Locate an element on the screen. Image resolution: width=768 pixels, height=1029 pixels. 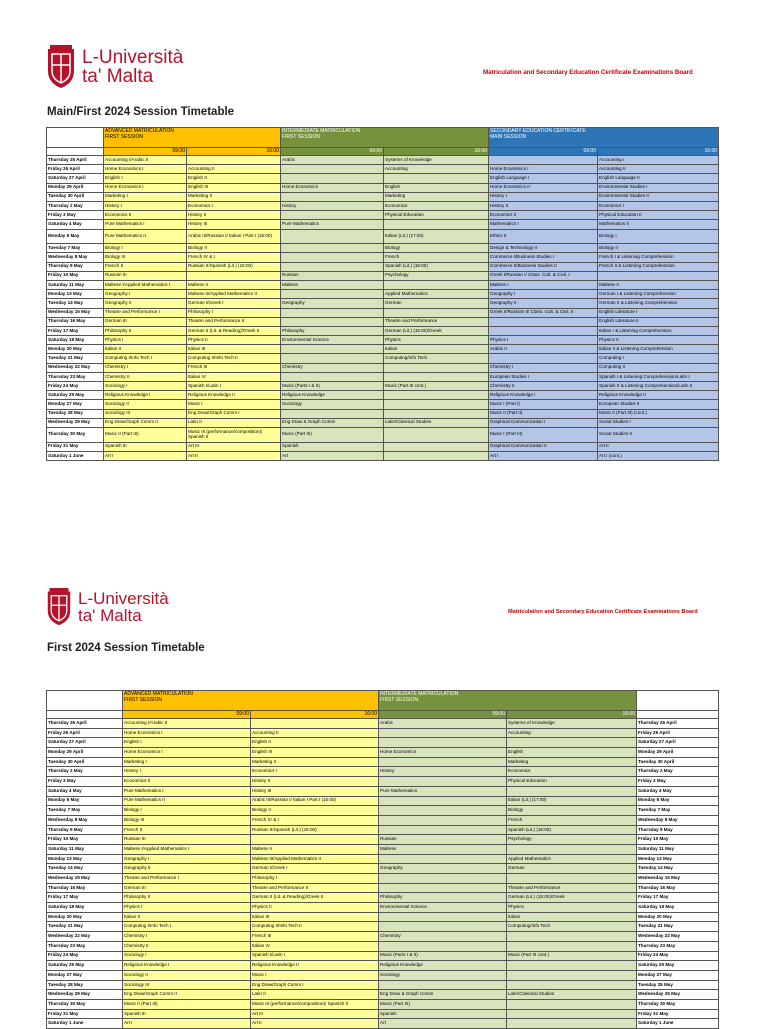
subject-cell: Environmental Studies II is located at coordinates (658, 196).